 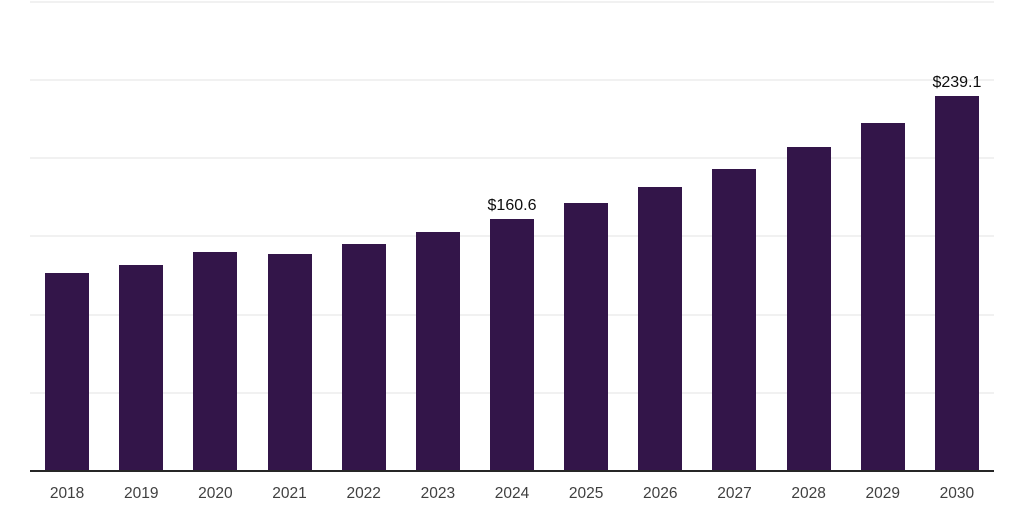 I want to click on bar-2022, so click(x=363, y=356).